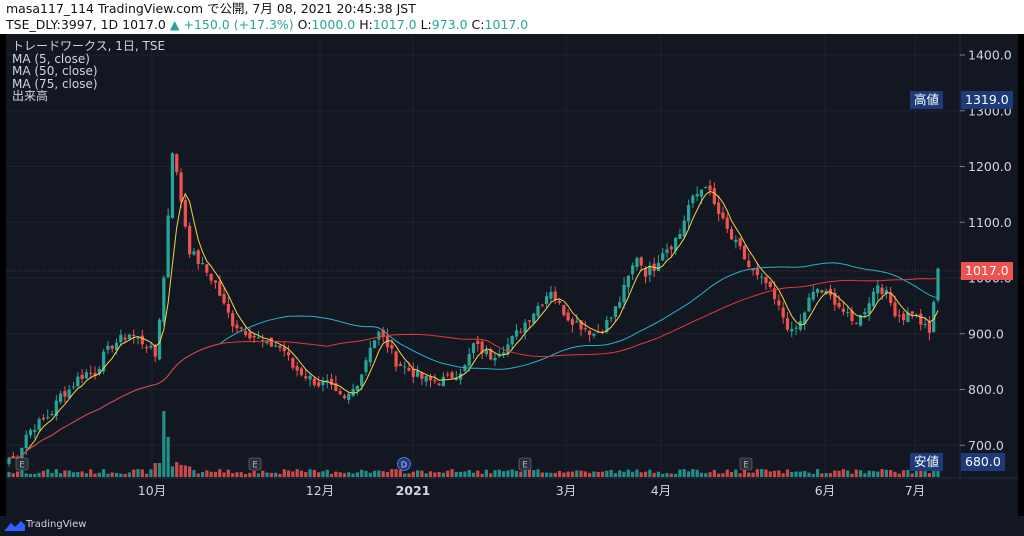 The height and width of the screenshot is (536, 1024). I want to click on open-label: O:, so click(304, 24).